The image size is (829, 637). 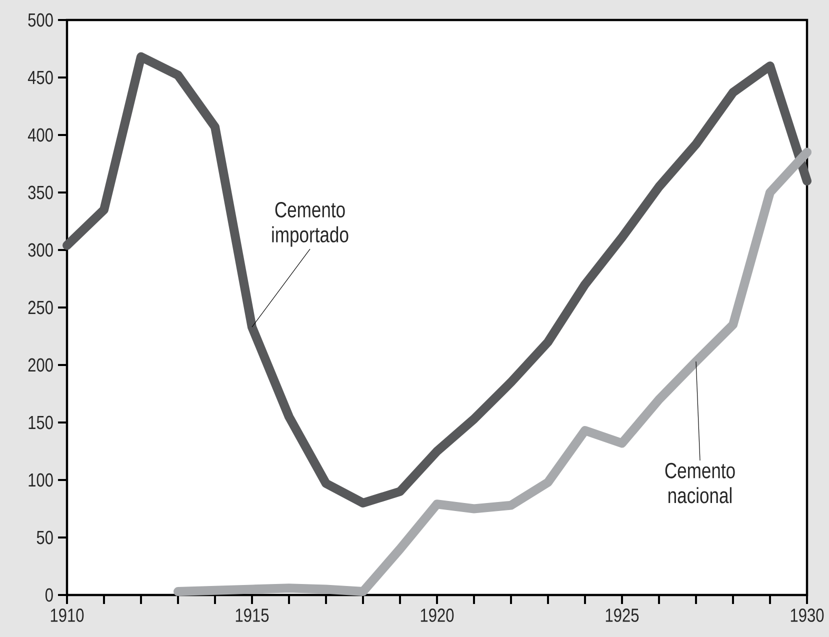 I want to click on y-tick-label: 150, so click(x=40, y=423).